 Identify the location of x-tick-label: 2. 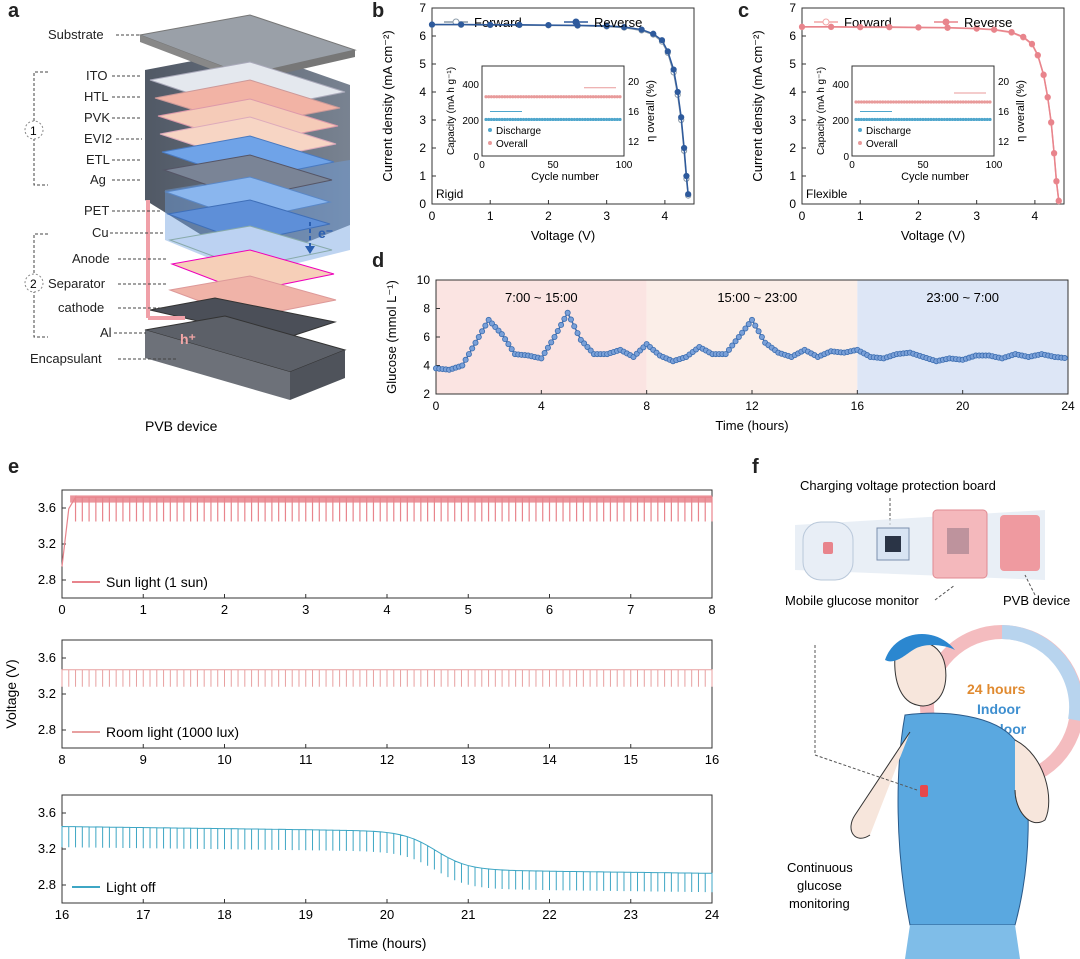
(548, 216).